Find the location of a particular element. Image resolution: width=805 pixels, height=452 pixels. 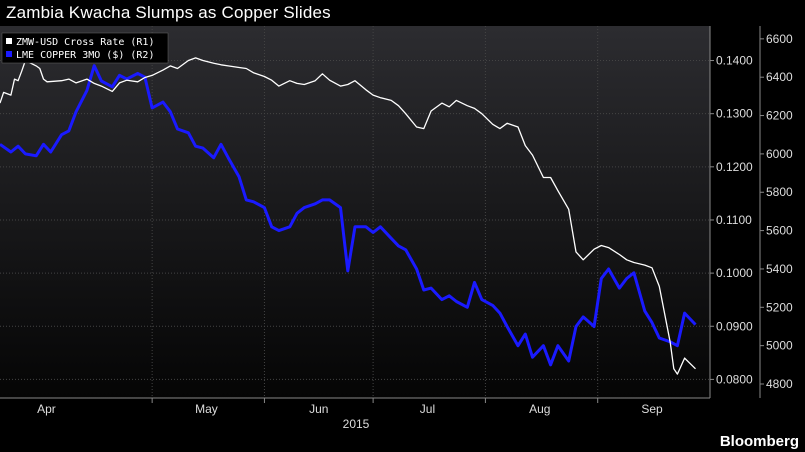

tick-label-y1-3: 0.1100 is located at coordinates (734, 220).